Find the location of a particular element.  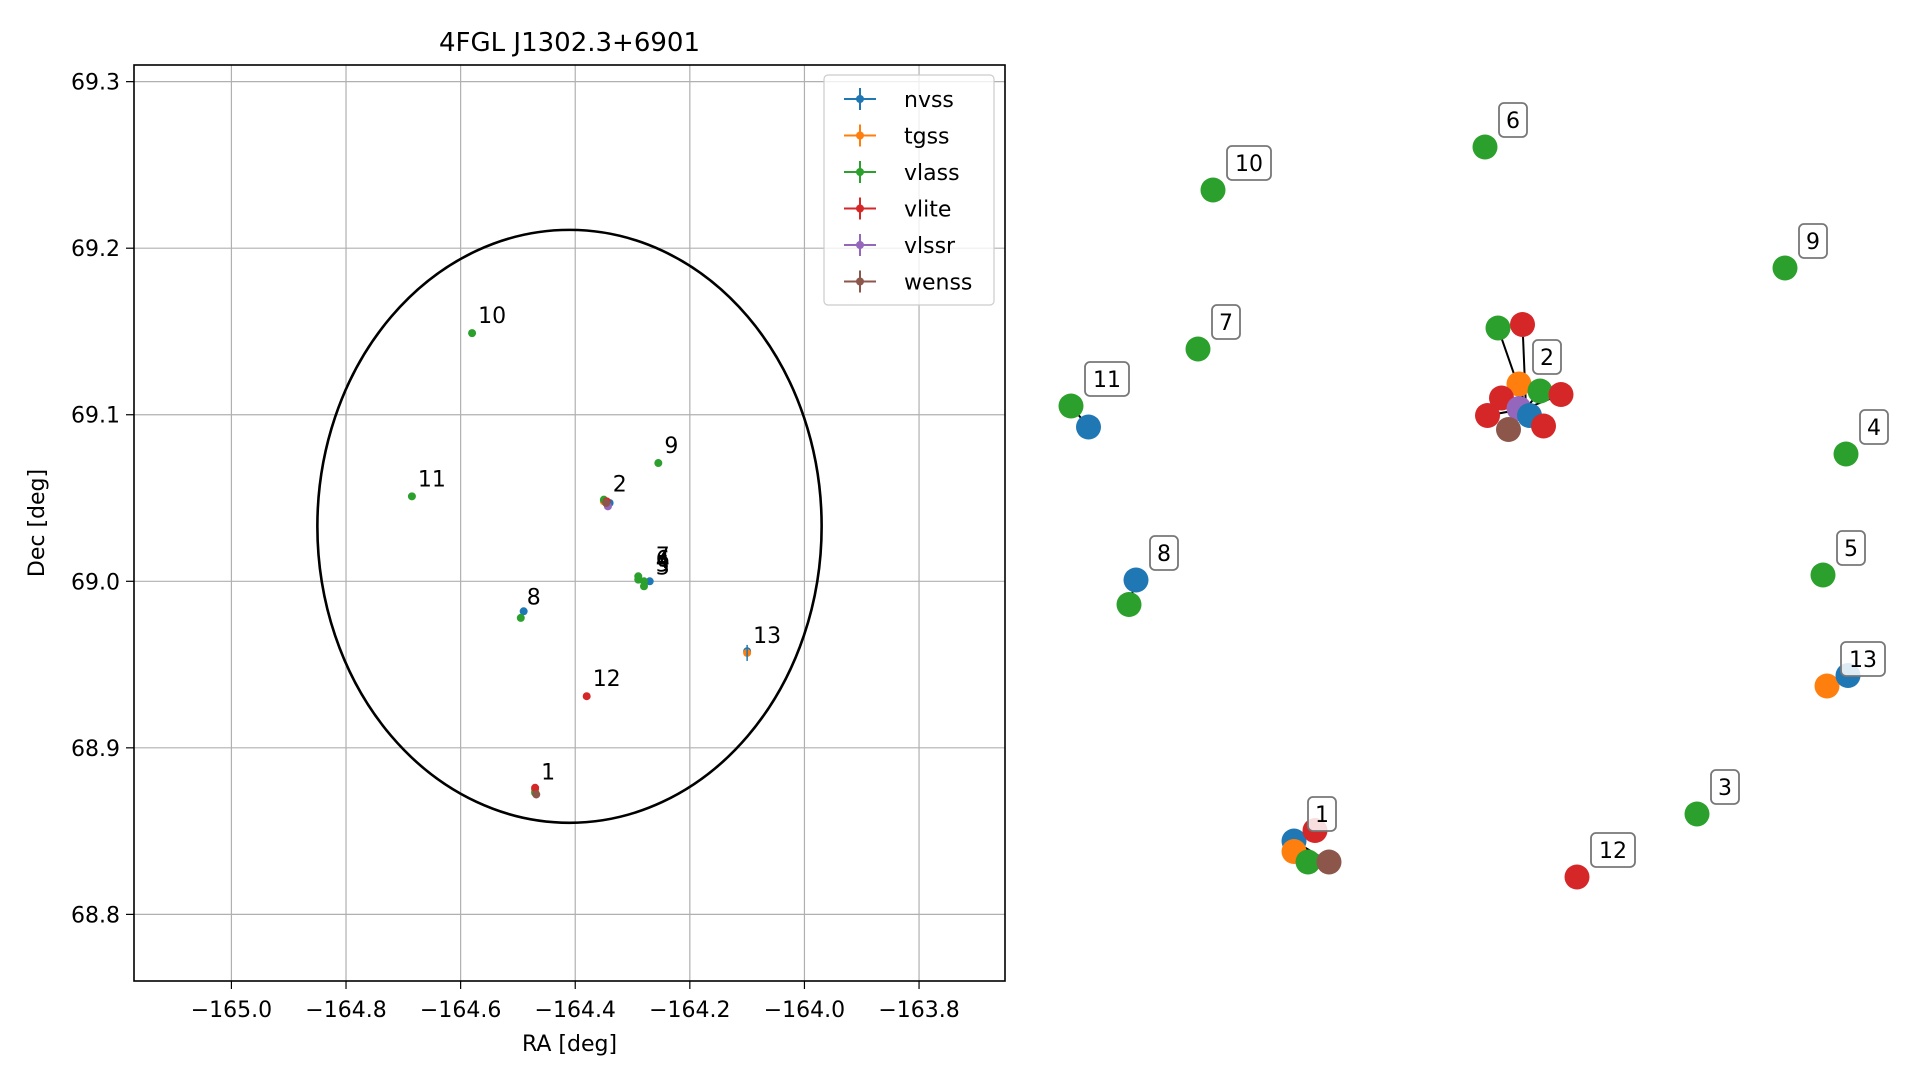

source-label: 10 is located at coordinates (492, 316).